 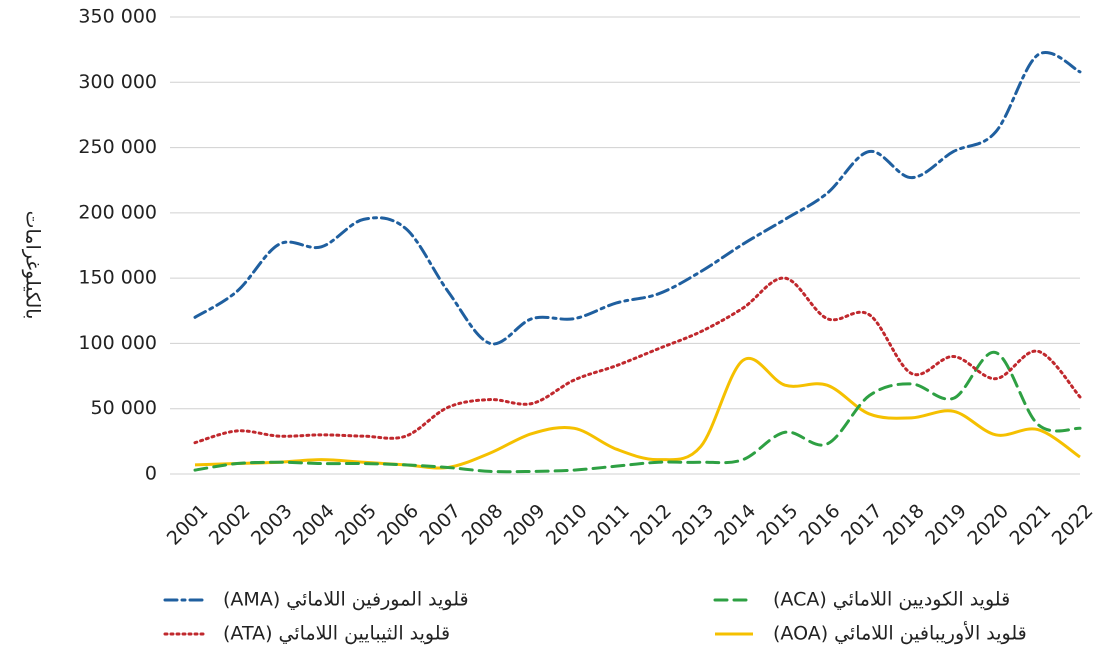 I want to click on series-line, so click(x=637, y=413).